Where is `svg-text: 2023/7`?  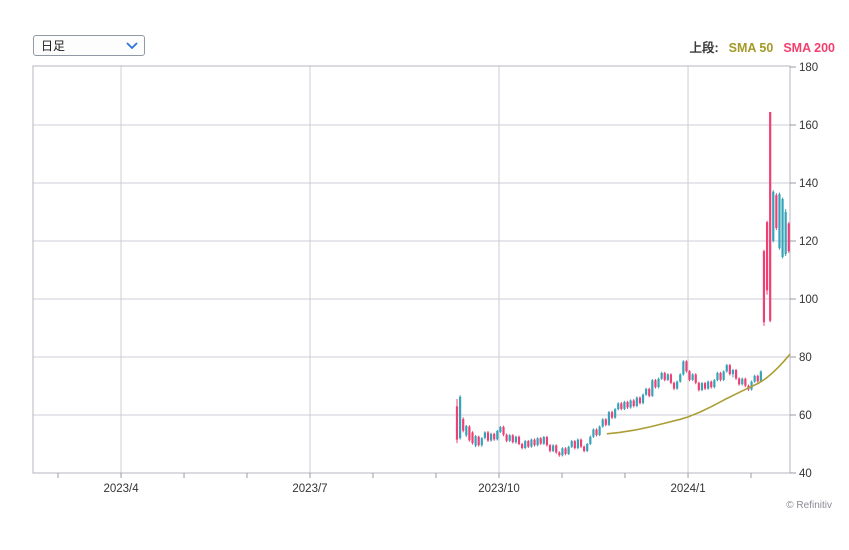 svg-text: 2023/7 is located at coordinates (309, 489).